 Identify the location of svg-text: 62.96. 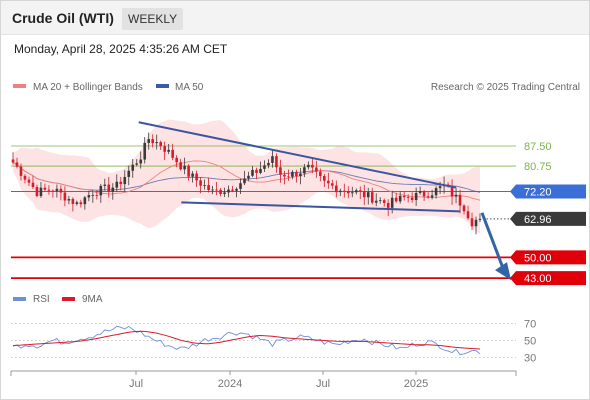
(538, 220).